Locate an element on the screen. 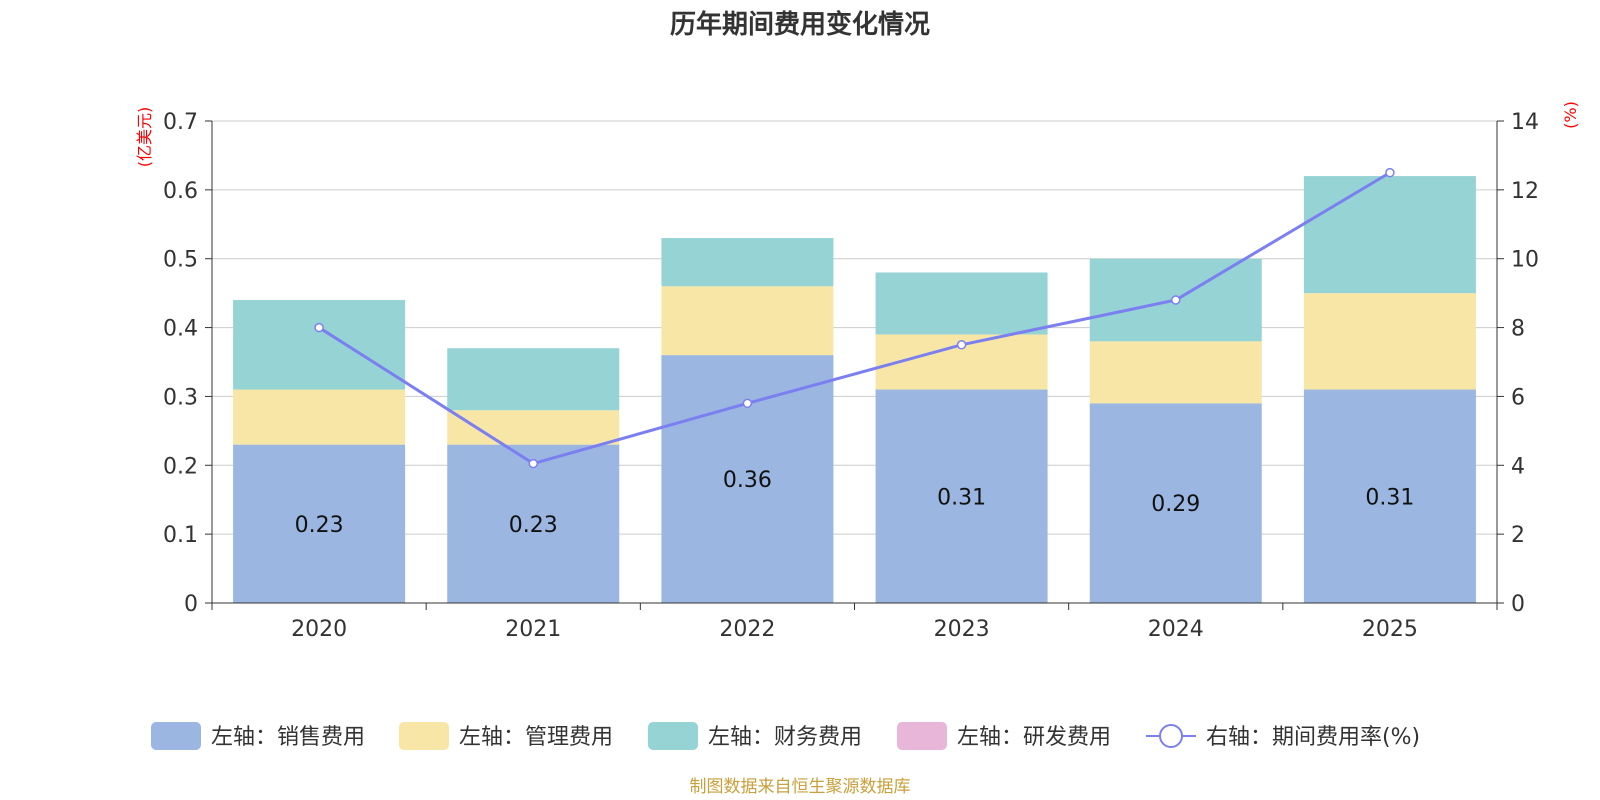 Image resolution: width=1600 pixels, height=800 pixels. left-tick-label: 0.5 is located at coordinates (180, 260).